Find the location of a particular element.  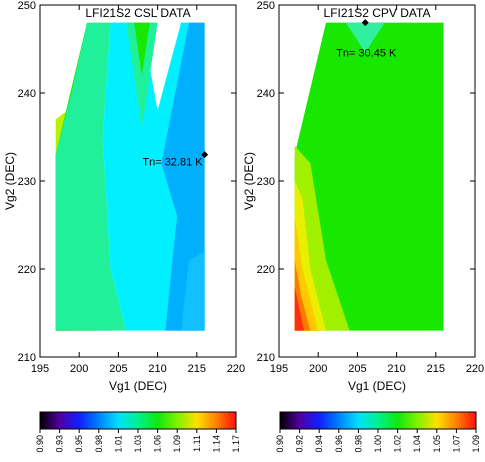

colorbar-tick-label: 1.04 is located at coordinates (417, 444).